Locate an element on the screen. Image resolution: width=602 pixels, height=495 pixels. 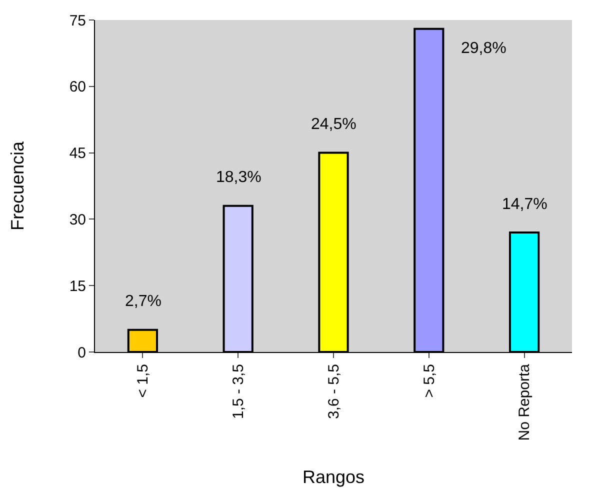
annotation: 14,7% is located at coordinates (525, 204).